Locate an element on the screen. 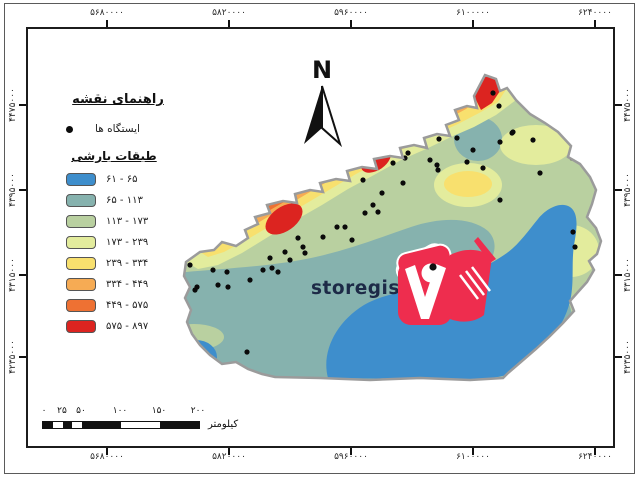 This screenshot has height=480, width=640. class-range-label: ۱۱۳ - ۱۷۳ is located at coordinates (127, 221).